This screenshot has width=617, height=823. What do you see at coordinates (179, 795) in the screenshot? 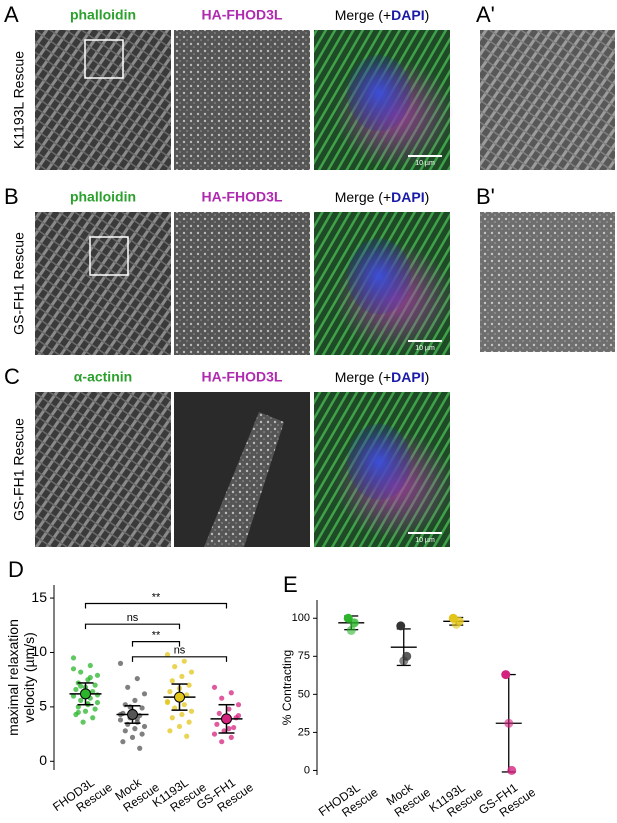
I see `x-tick-label: K1193LRescue` at bounding box center [179, 795].